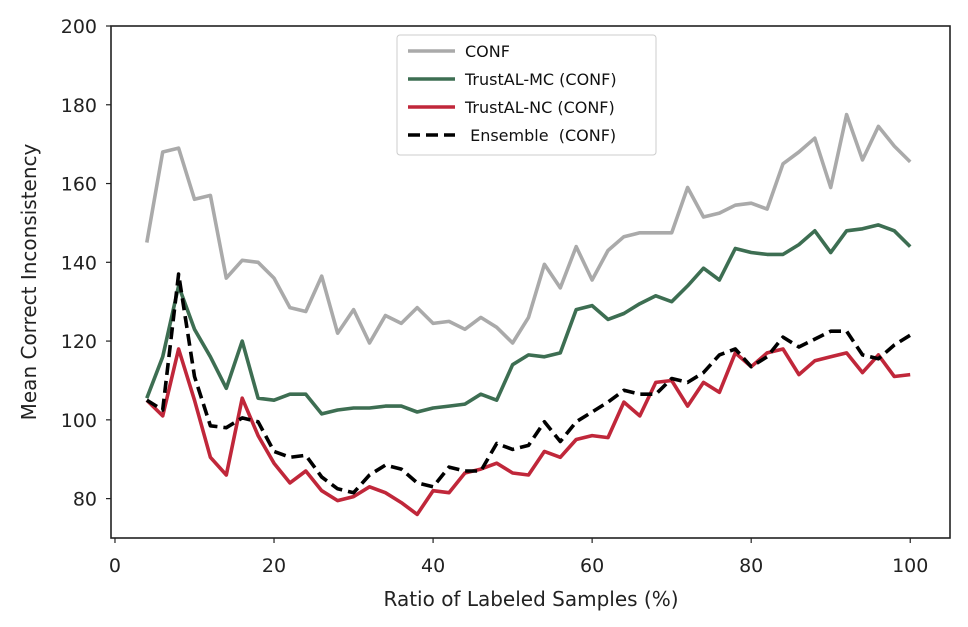  Describe the element at coordinates (29, 281) in the screenshot. I see `y-axis-label: Mean Correct Inconsistency` at that location.